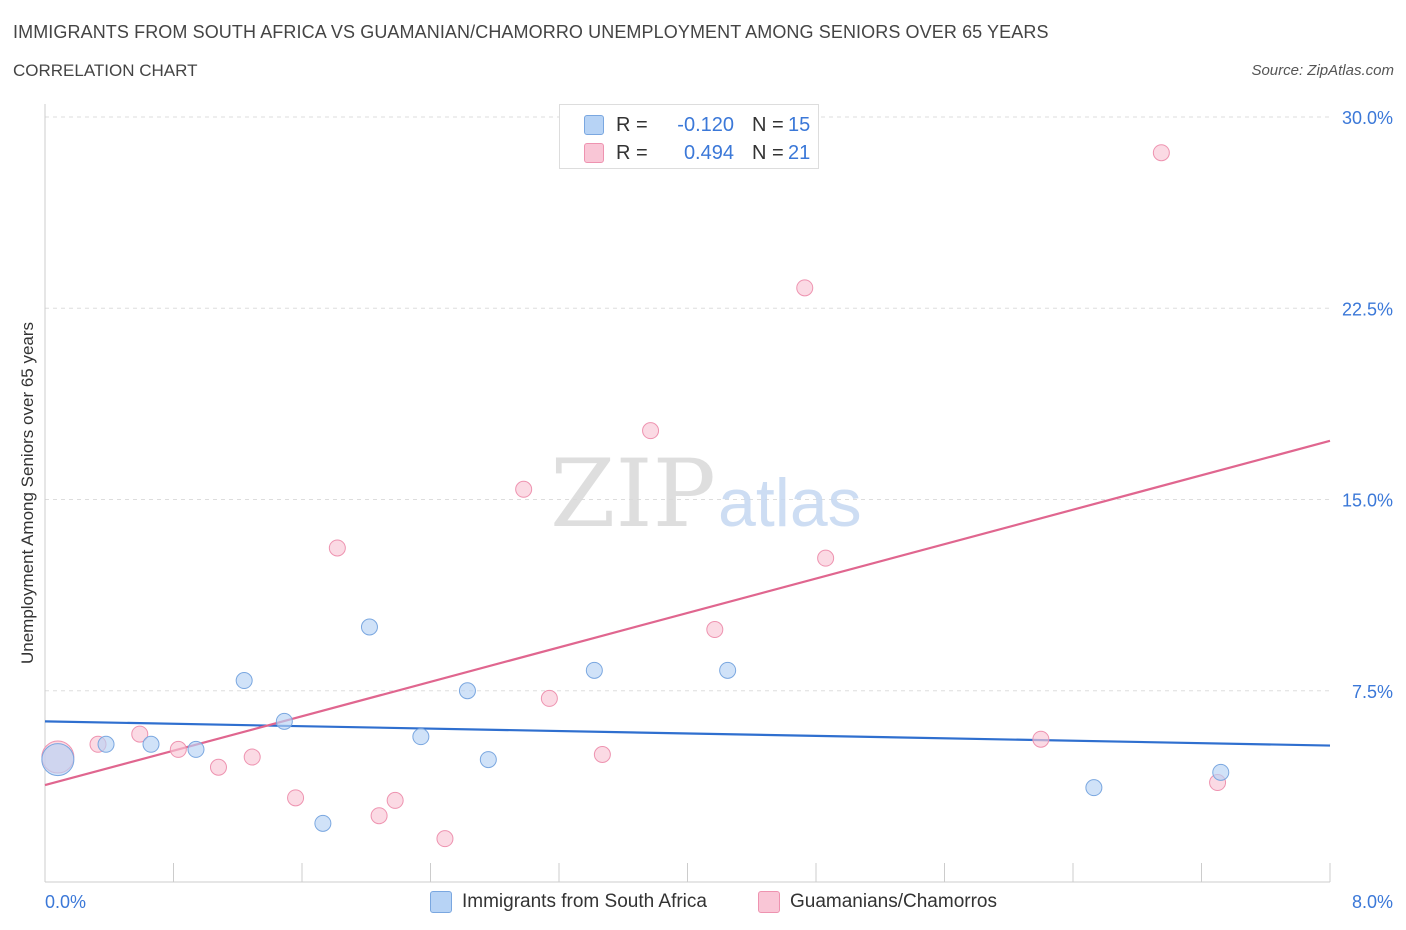  Describe the element at coordinates (584, 901) in the screenshot. I see `series-label-blue: Immigrants from South Africa` at that location.